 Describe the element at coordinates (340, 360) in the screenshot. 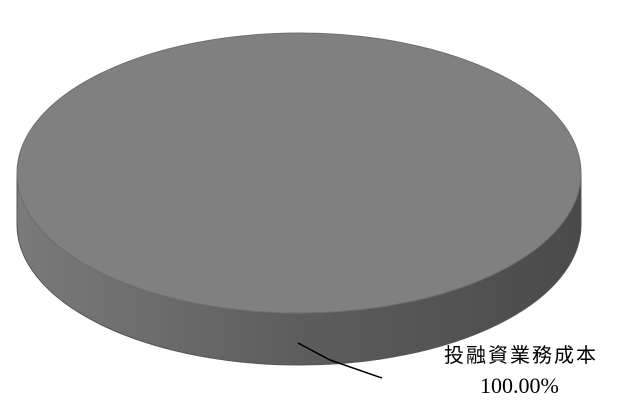

I see `leader-line` at that location.